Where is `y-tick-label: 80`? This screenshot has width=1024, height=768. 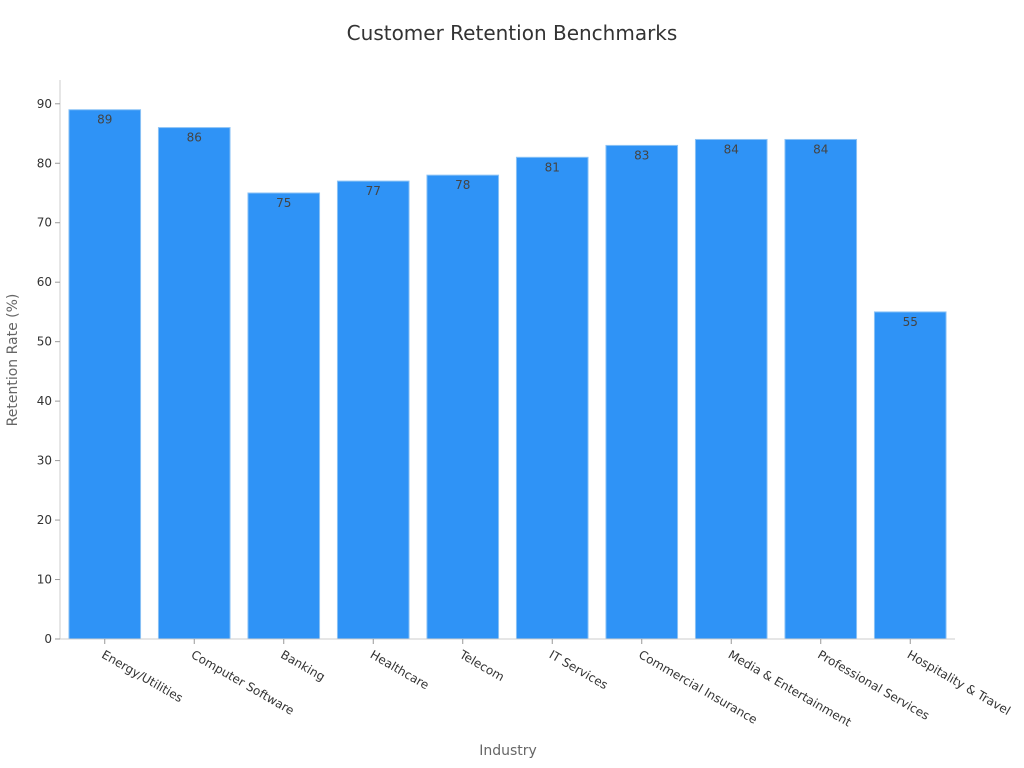
y-tick-label: 80 is located at coordinates (44, 163).